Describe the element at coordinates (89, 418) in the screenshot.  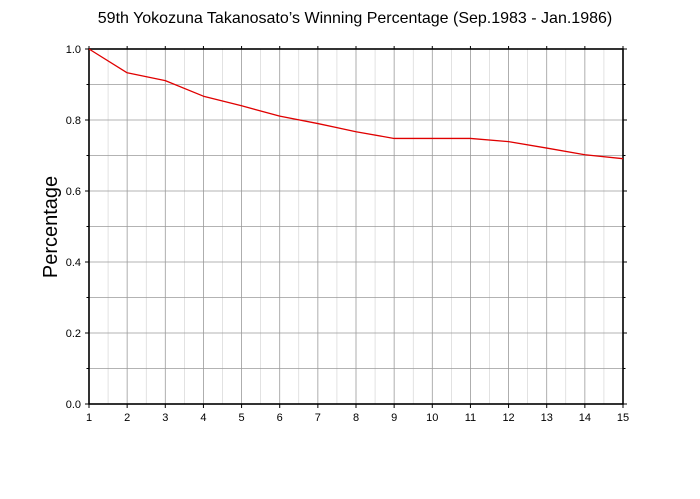
I see `x-tick-label: 1` at that location.